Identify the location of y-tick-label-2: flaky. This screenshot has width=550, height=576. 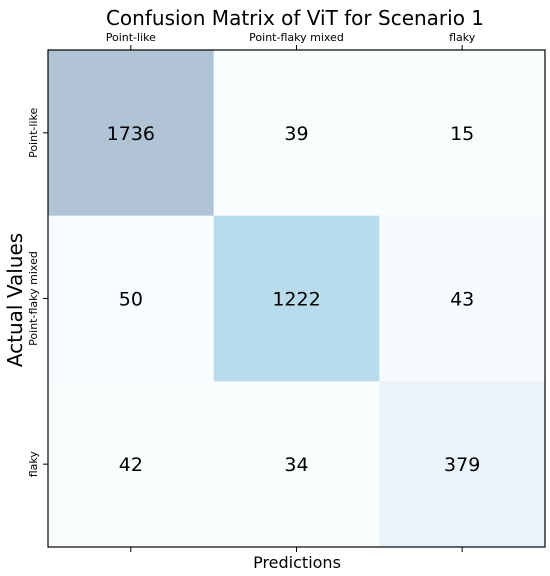
(33, 464).